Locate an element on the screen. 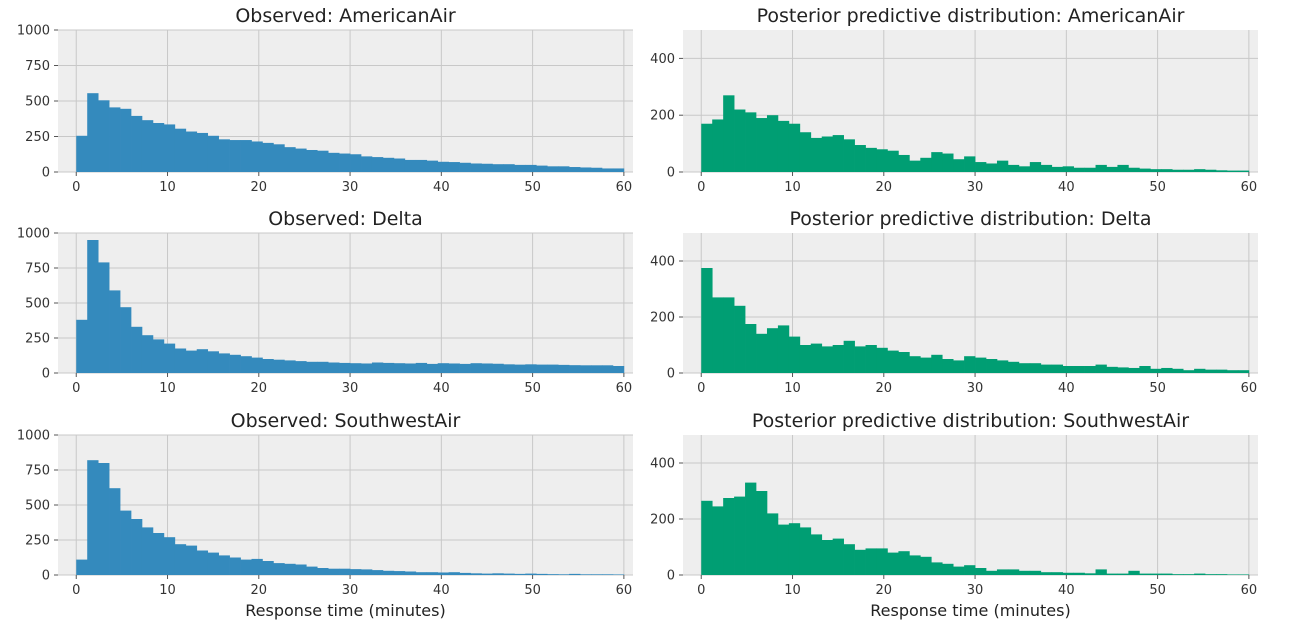  y-tick-label: 1000 is located at coordinates (33, 436).